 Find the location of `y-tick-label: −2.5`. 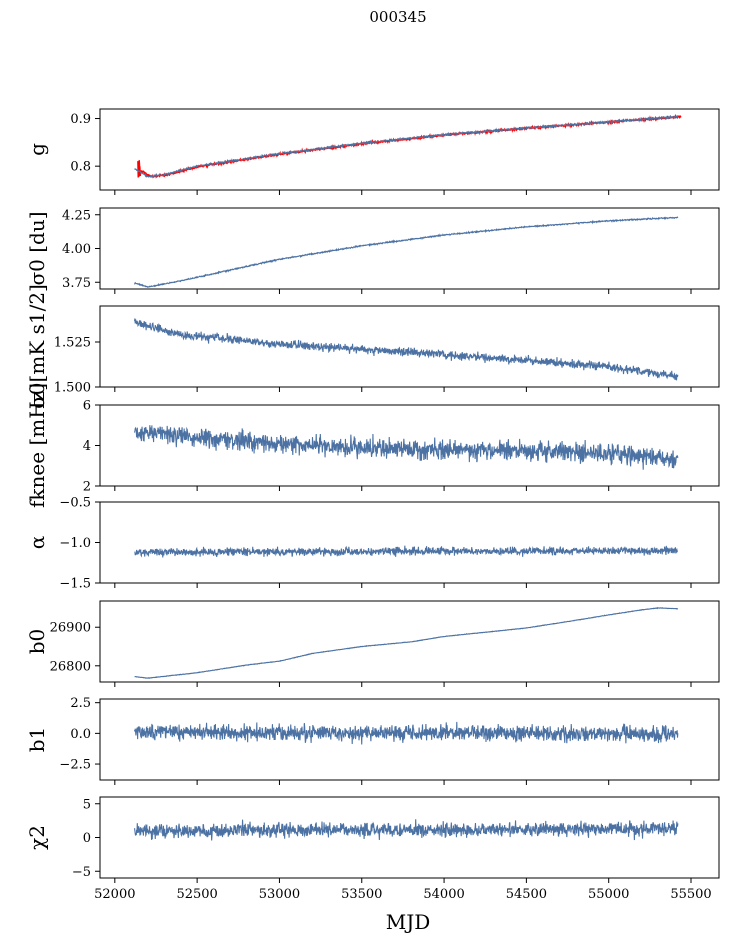

y-tick-label: −2.5 is located at coordinates (75, 765).